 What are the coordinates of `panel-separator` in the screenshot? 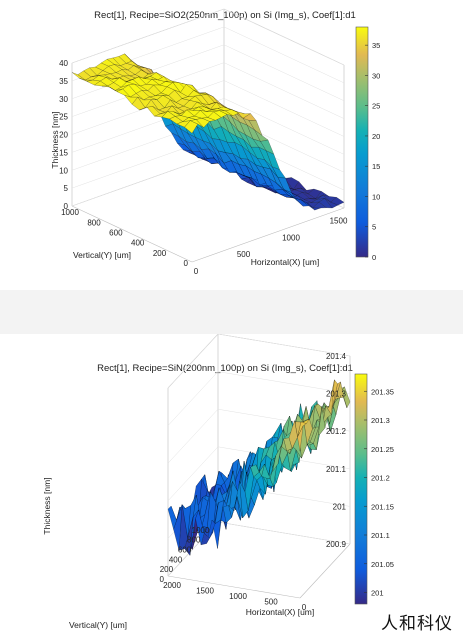 It's located at (231, 312).